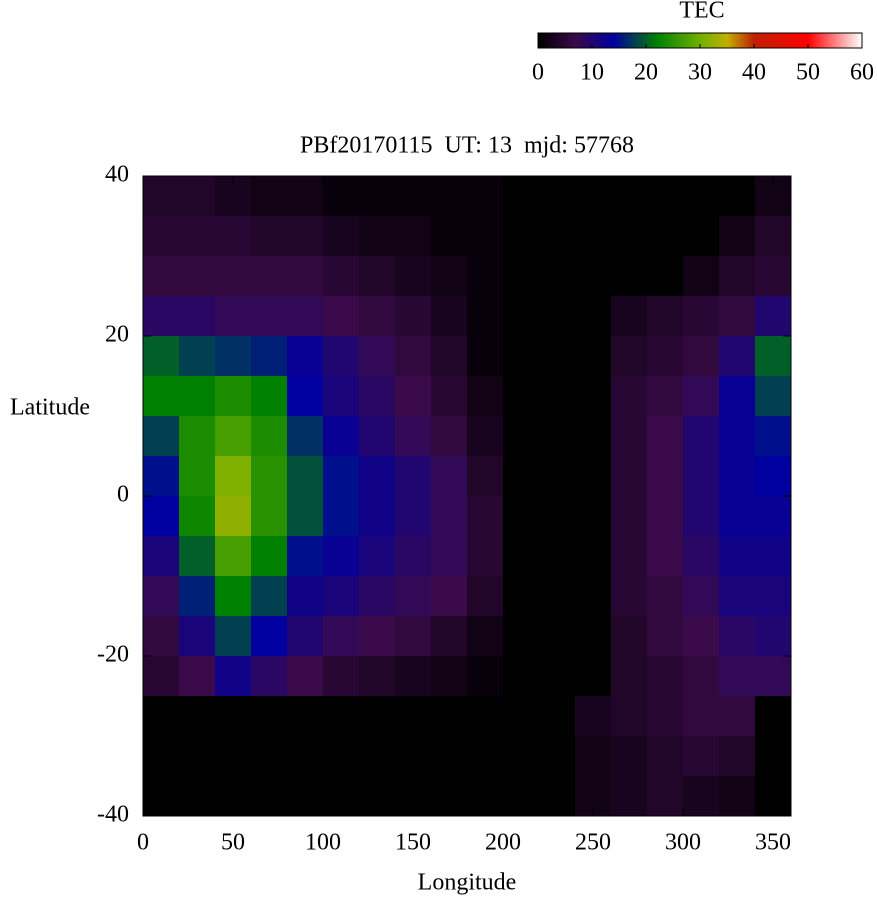 This screenshot has height=900, width=877. I want to click on x-tick-label: 50, so click(233, 843).